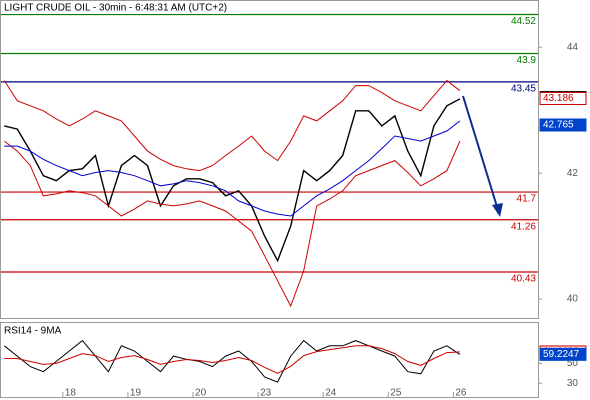  I want to click on x-tick-label: 26, so click(461, 393).